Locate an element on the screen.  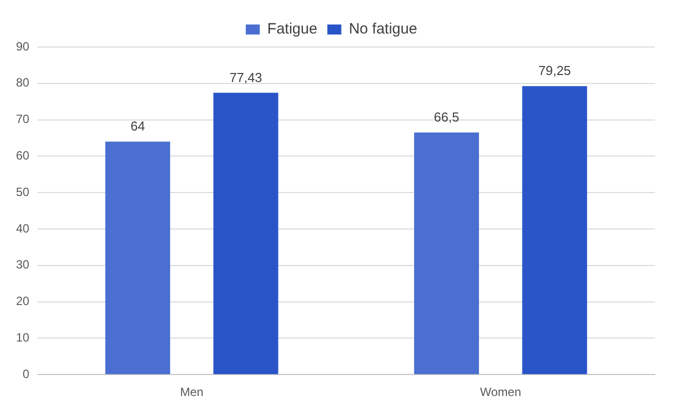
y-tick-label: 30 is located at coordinates (23, 265).